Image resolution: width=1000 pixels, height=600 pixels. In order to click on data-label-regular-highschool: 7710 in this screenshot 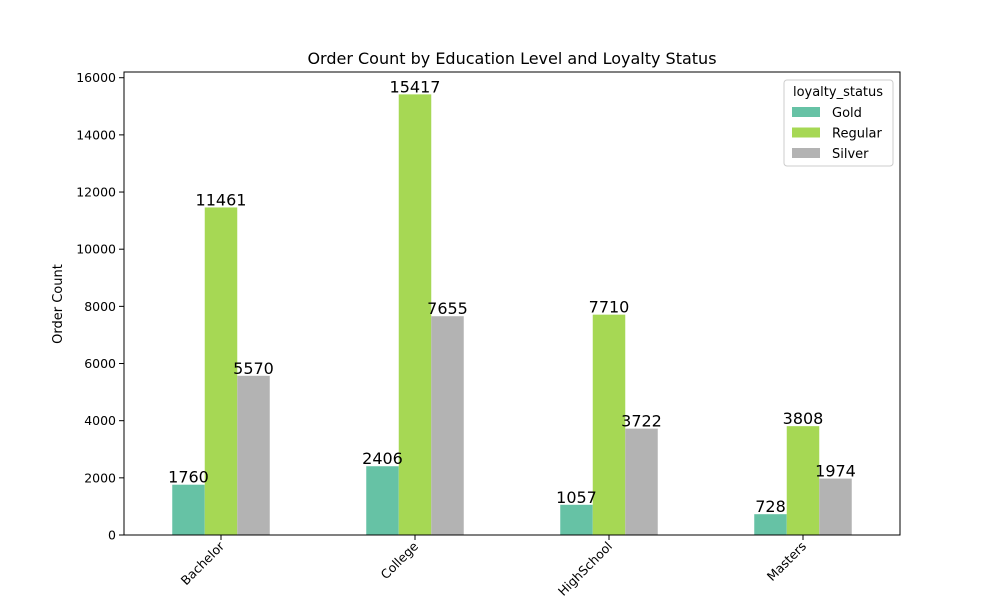, I will do `click(609, 307)`.